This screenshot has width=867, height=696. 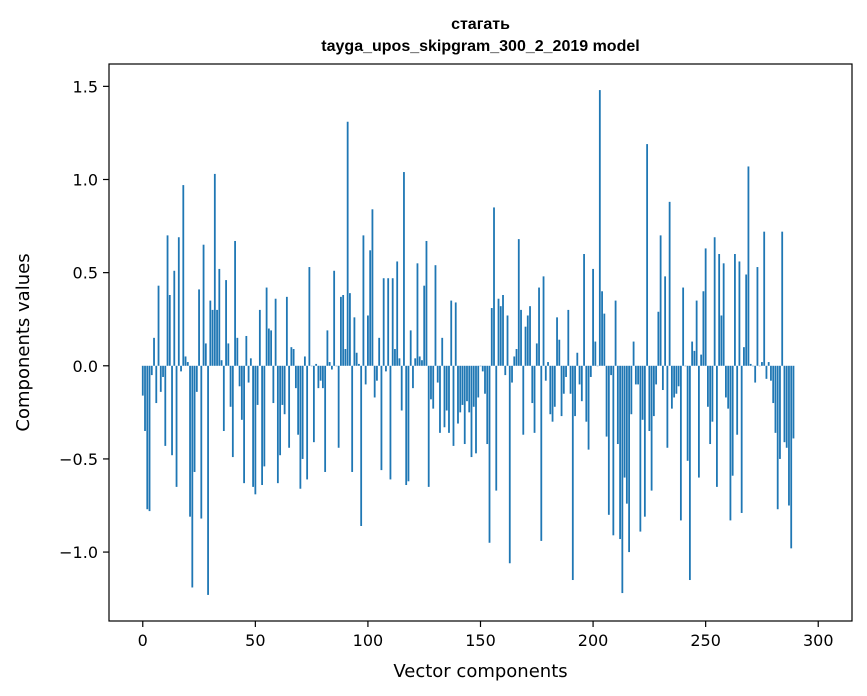 I want to click on x-axis-ticks: 0 50 100 150 200 250 300, so click(x=486, y=635).